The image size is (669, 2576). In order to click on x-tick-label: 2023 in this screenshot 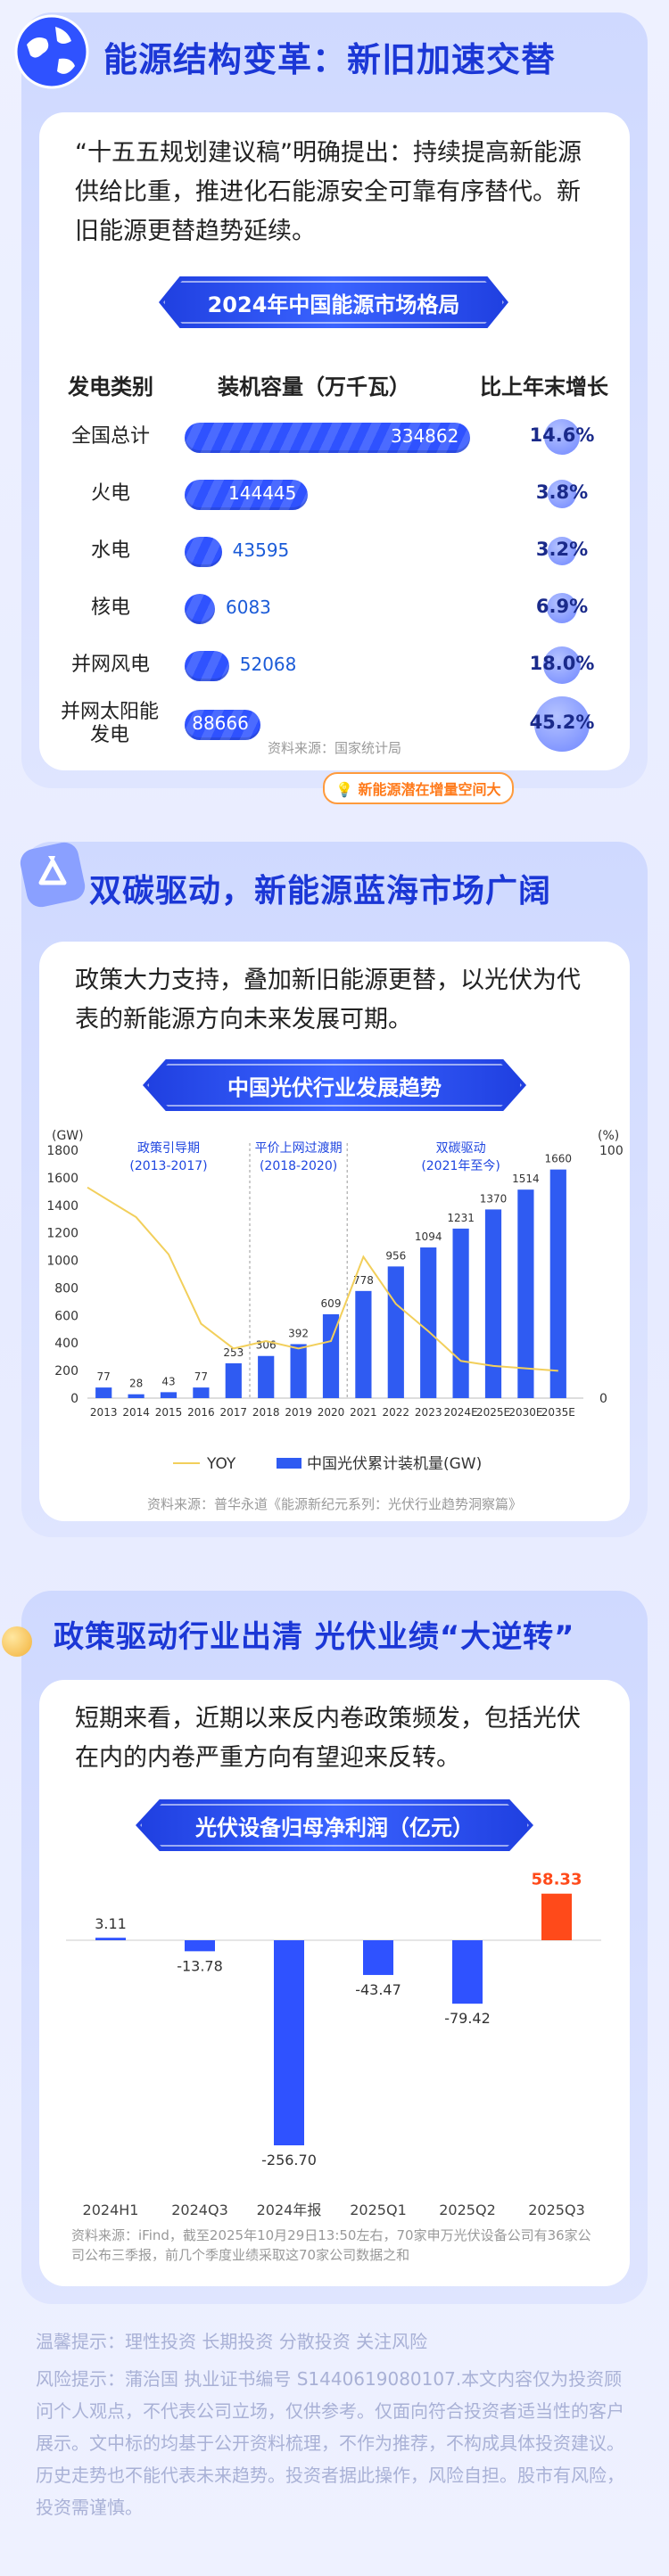, I will do `click(428, 1412)`.